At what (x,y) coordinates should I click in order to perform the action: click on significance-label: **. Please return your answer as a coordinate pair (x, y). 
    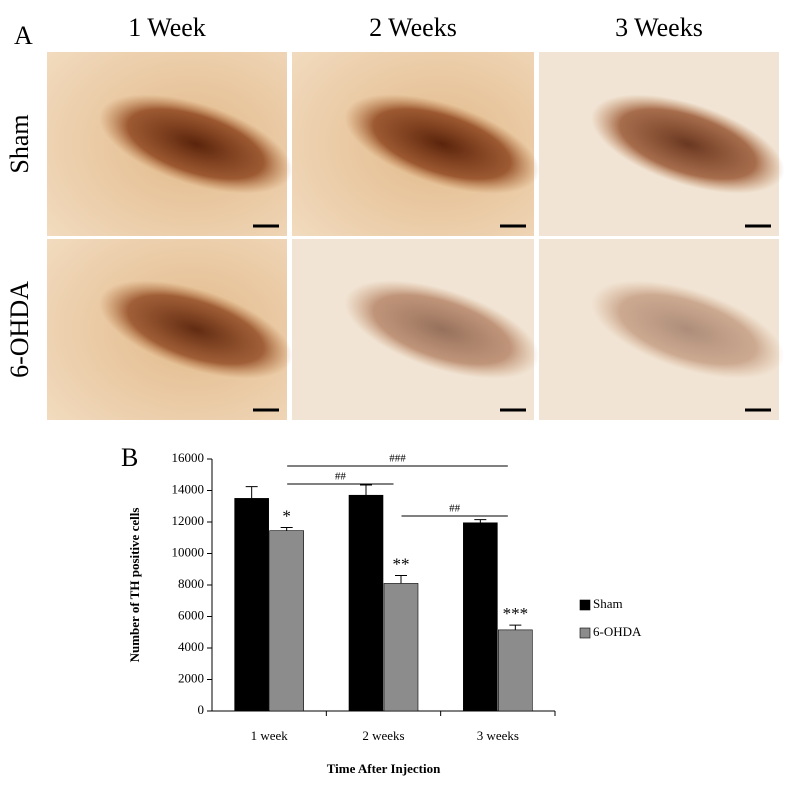
    Looking at the image, I should click on (401, 563).